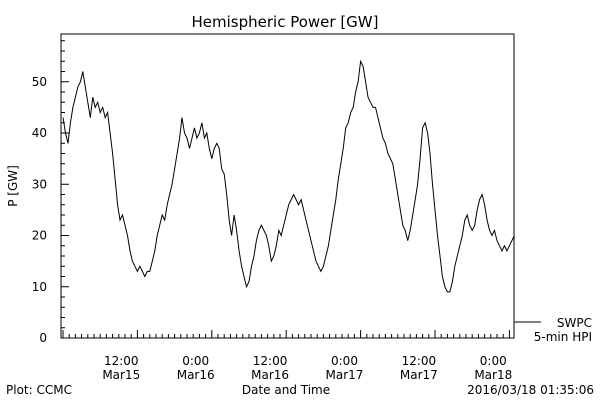 This screenshot has width=600, height=400. Describe the element at coordinates (530, 390) in the screenshot. I see `footer-timestamp: 2016/03/18 01:35:06` at that location.